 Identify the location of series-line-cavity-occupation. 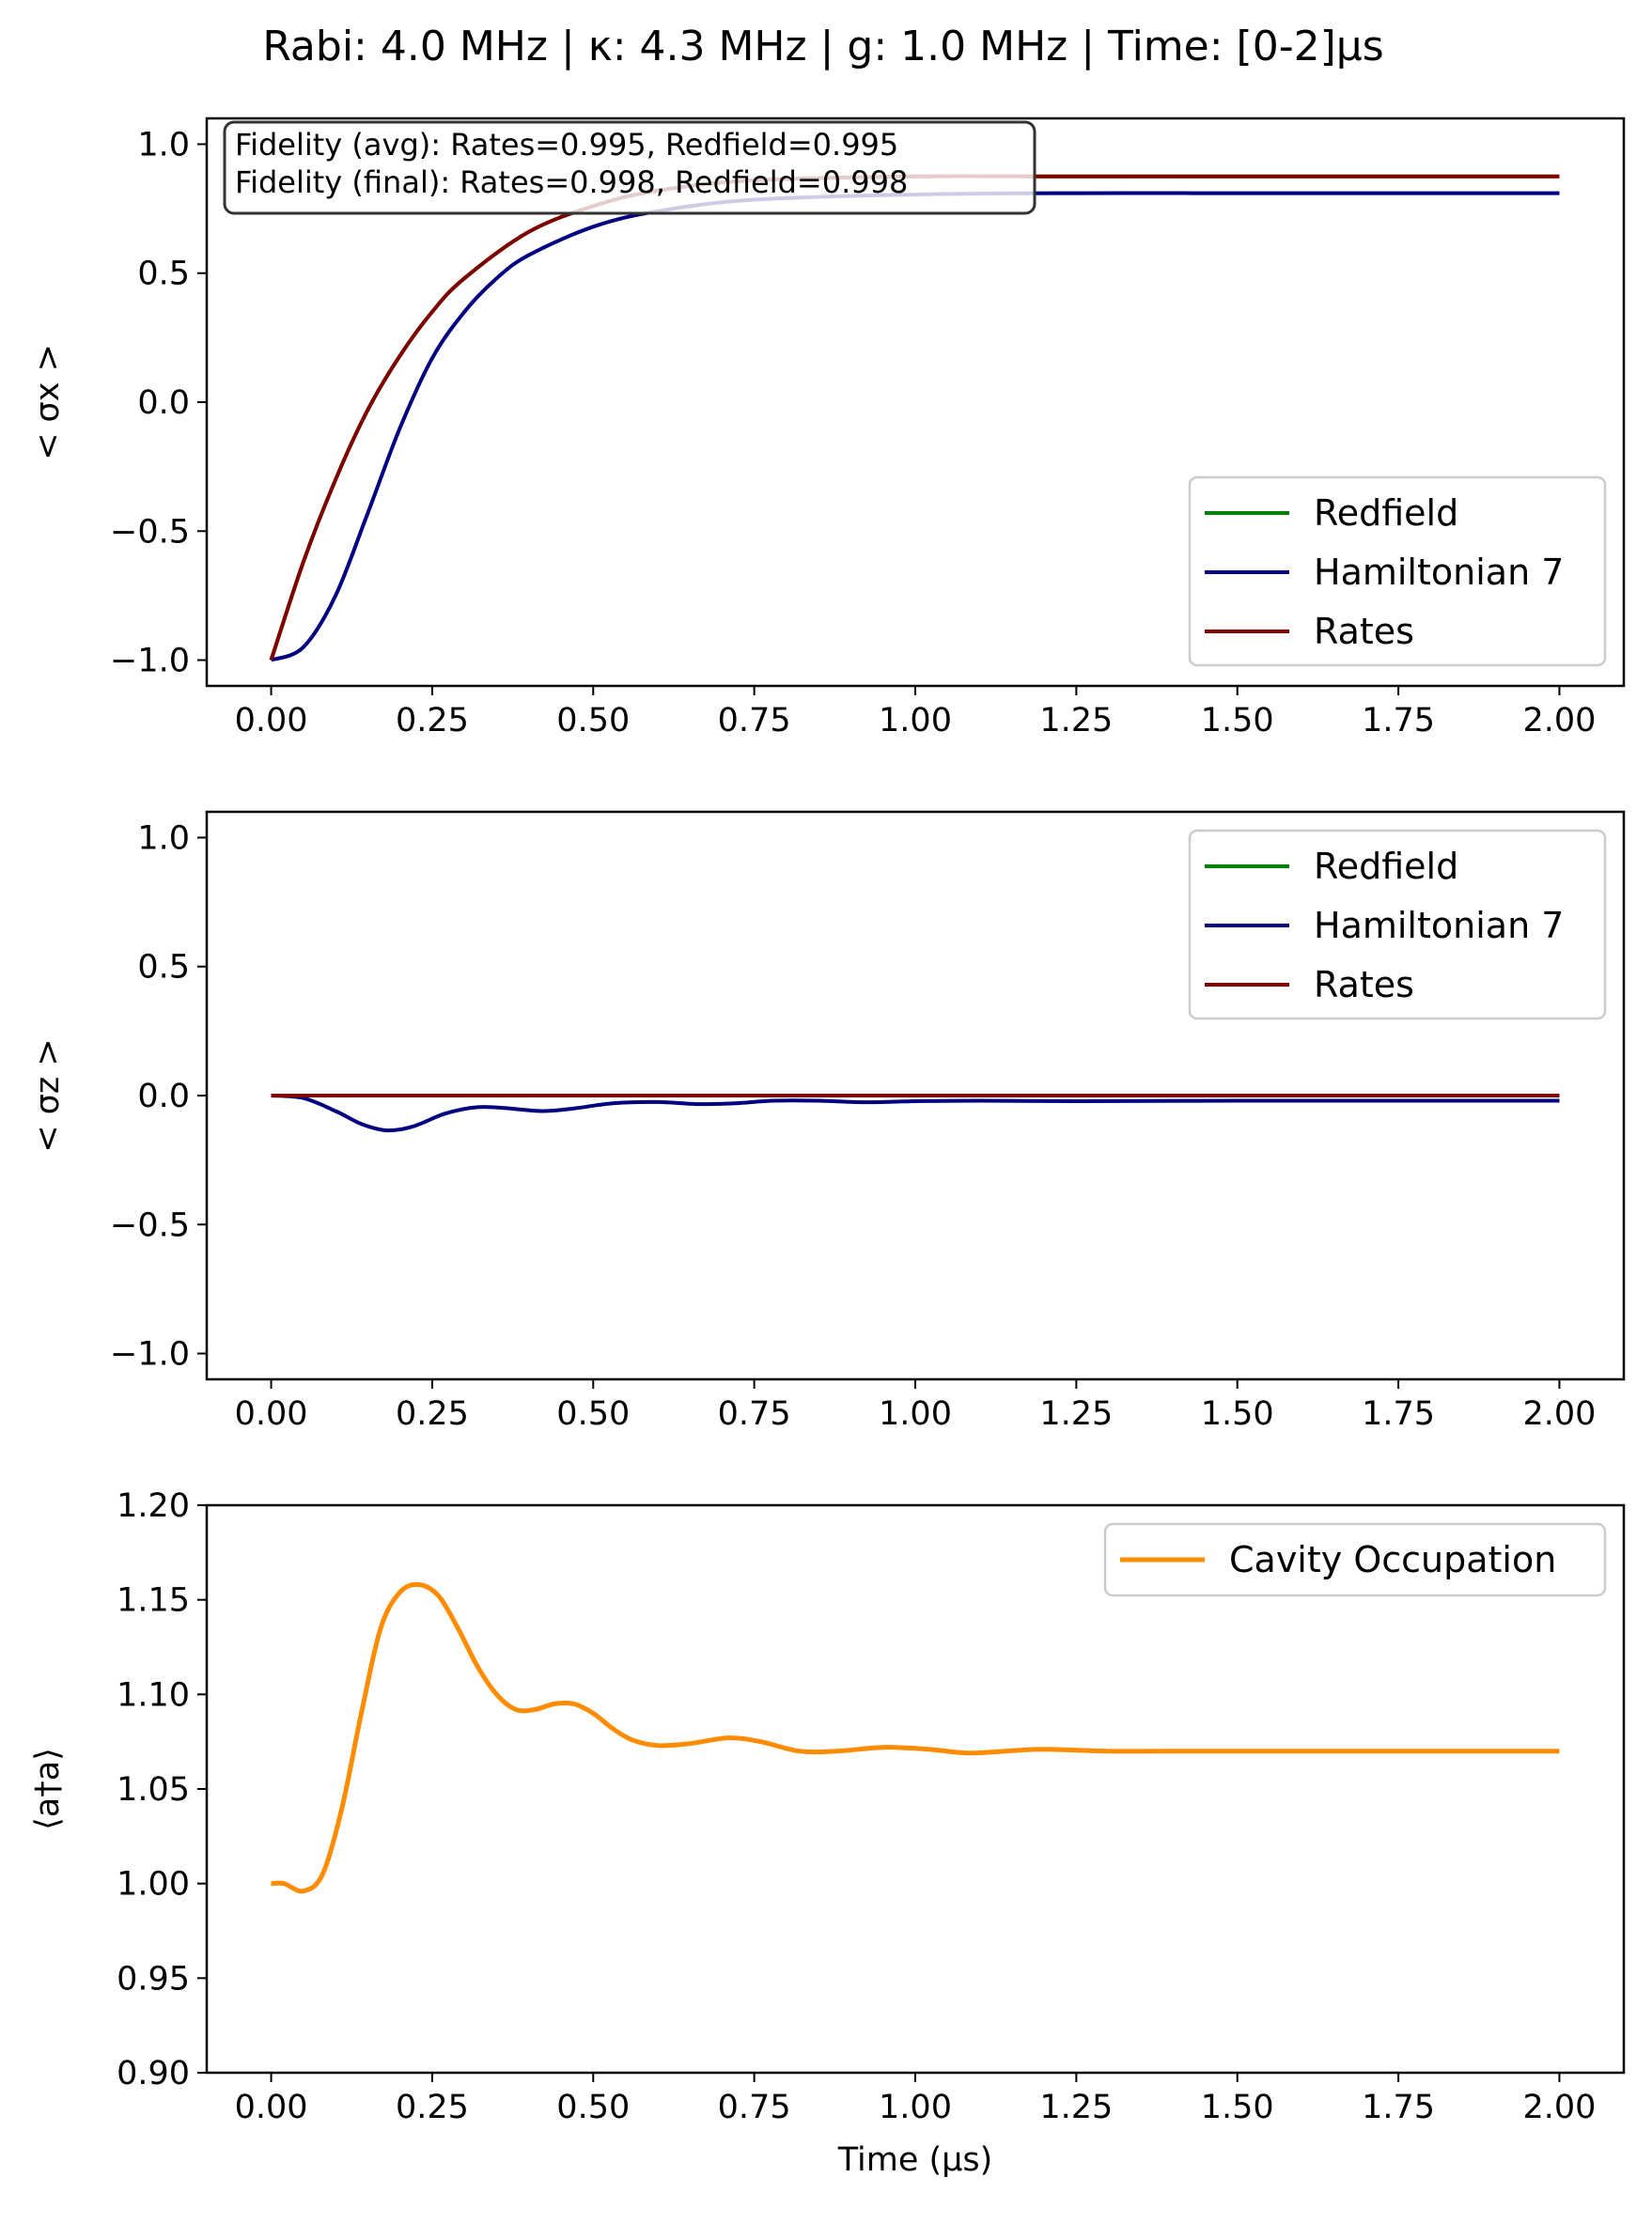
(915, 1737).